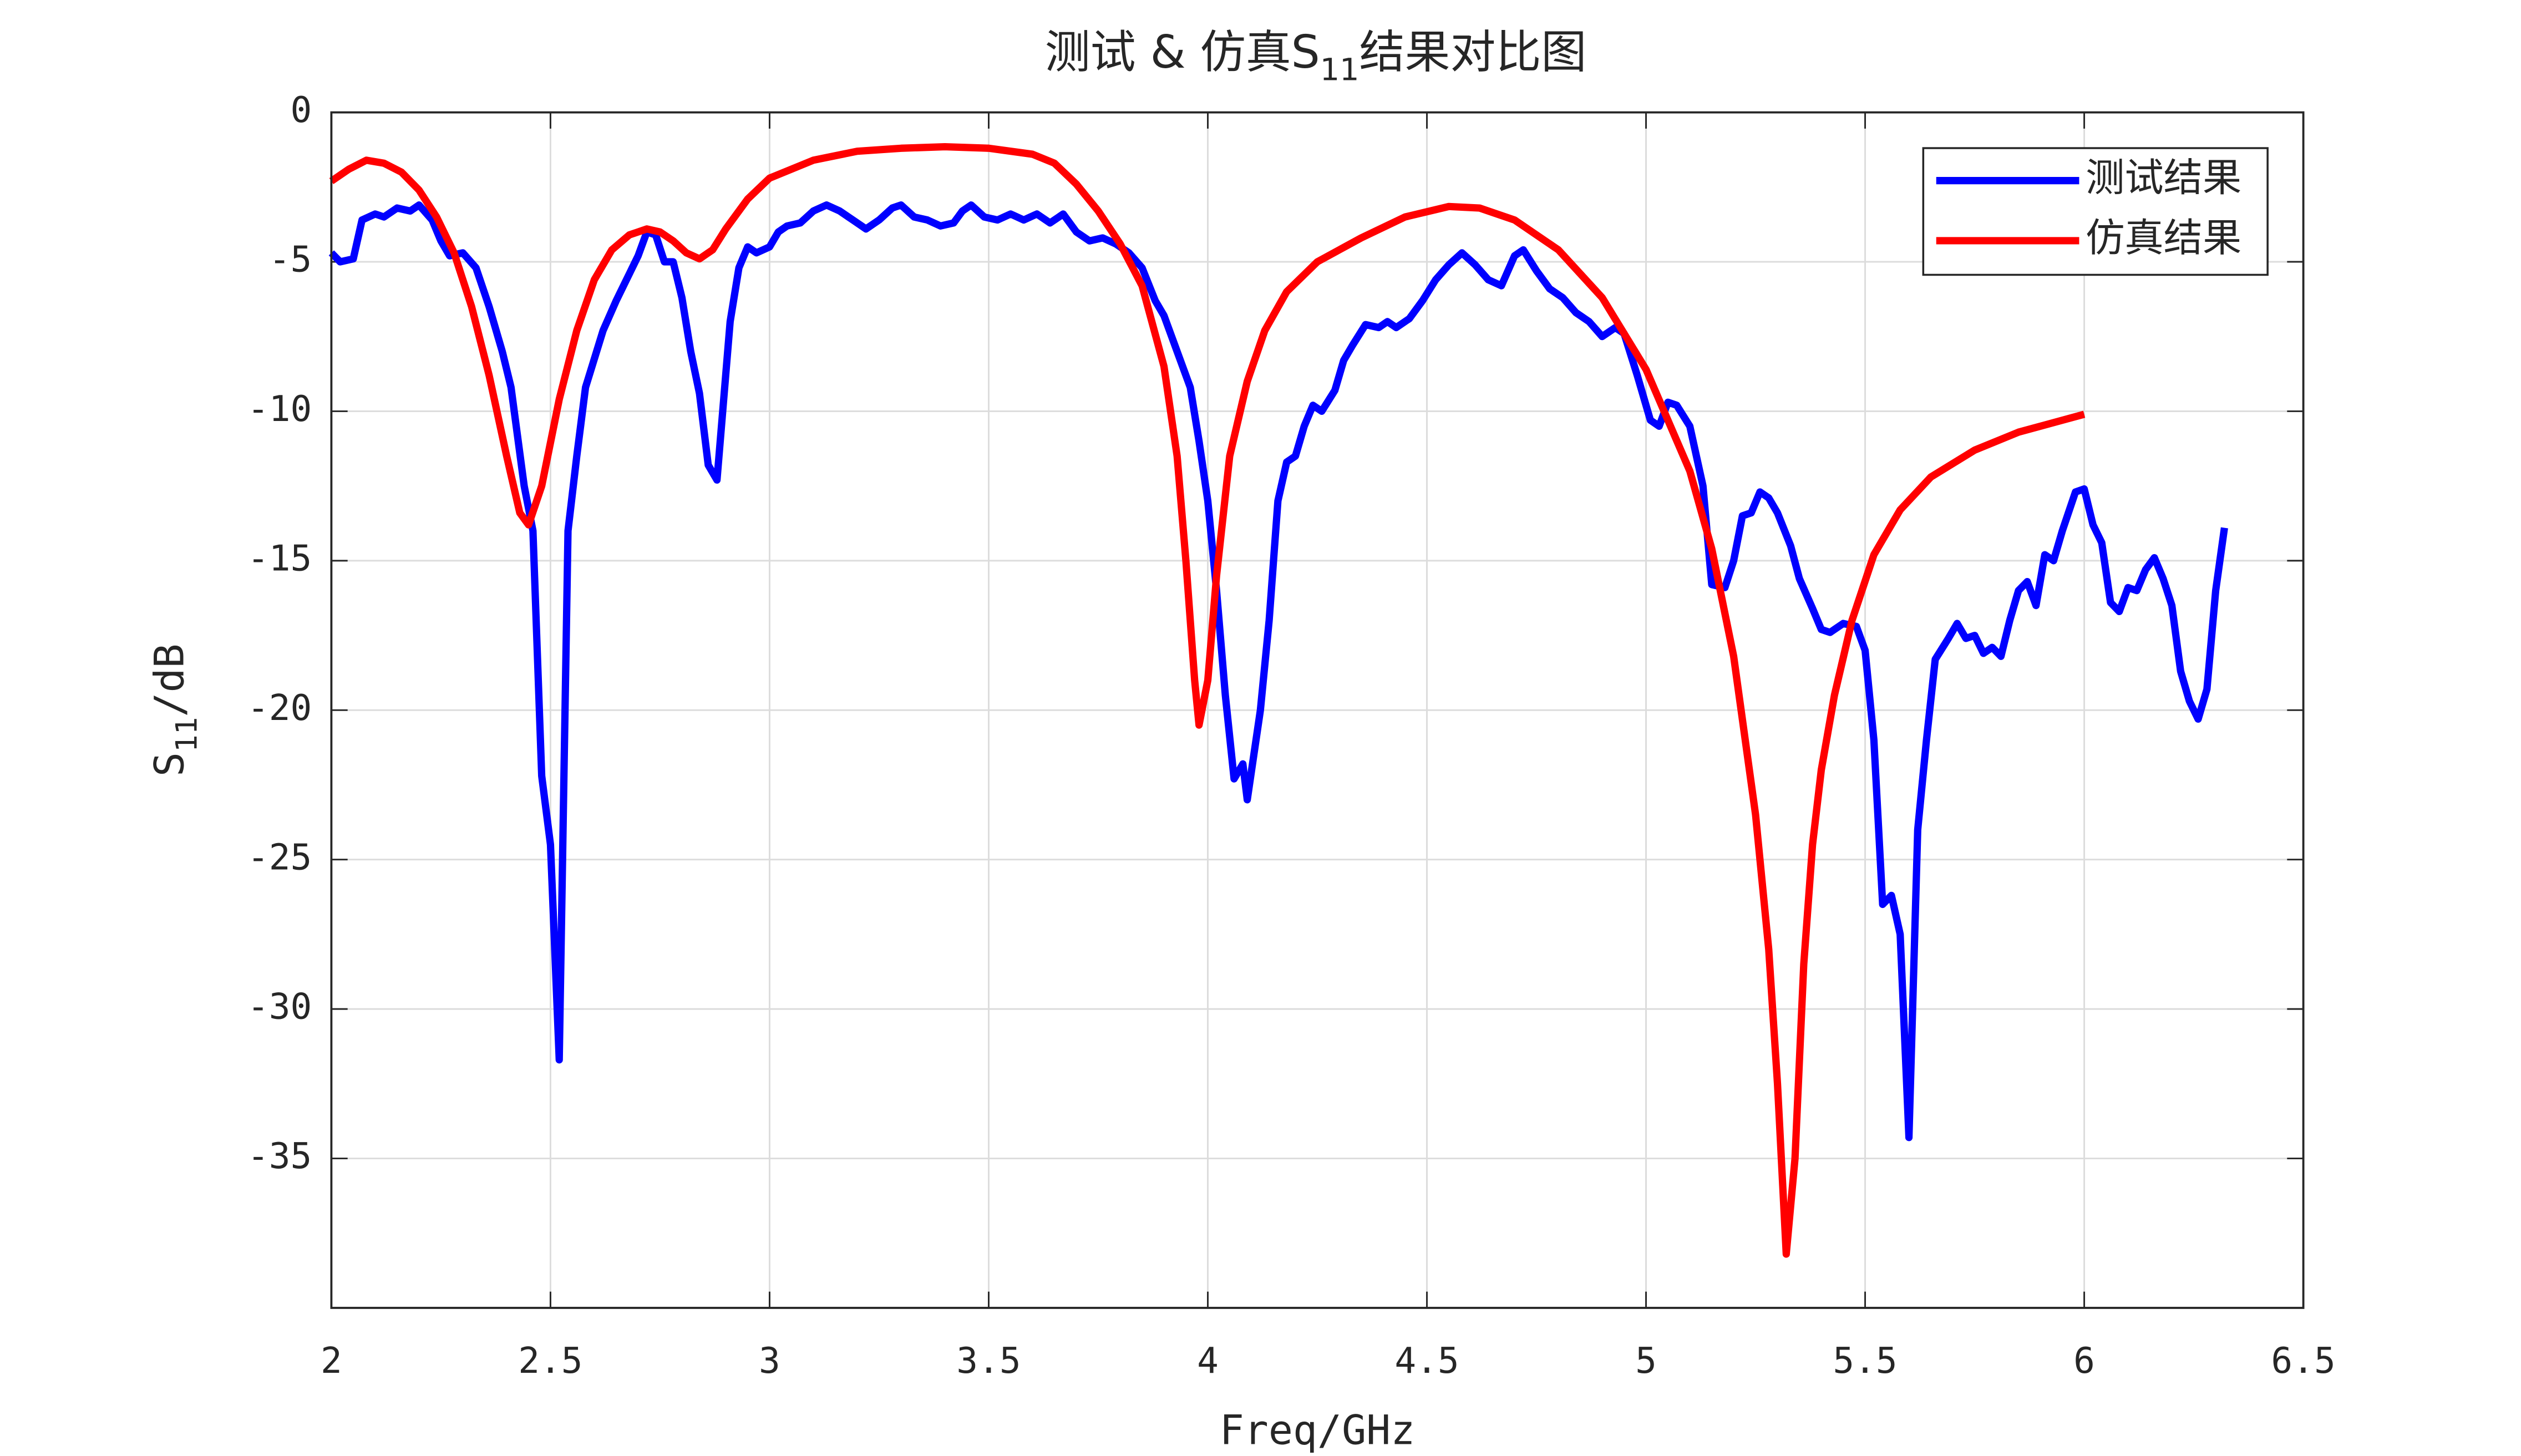 The image size is (2521, 1456). What do you see at coordinates (1208, 1361) in the screenshot?
I see `x-tick-label: 4` at bounding box center [1208, 1361].